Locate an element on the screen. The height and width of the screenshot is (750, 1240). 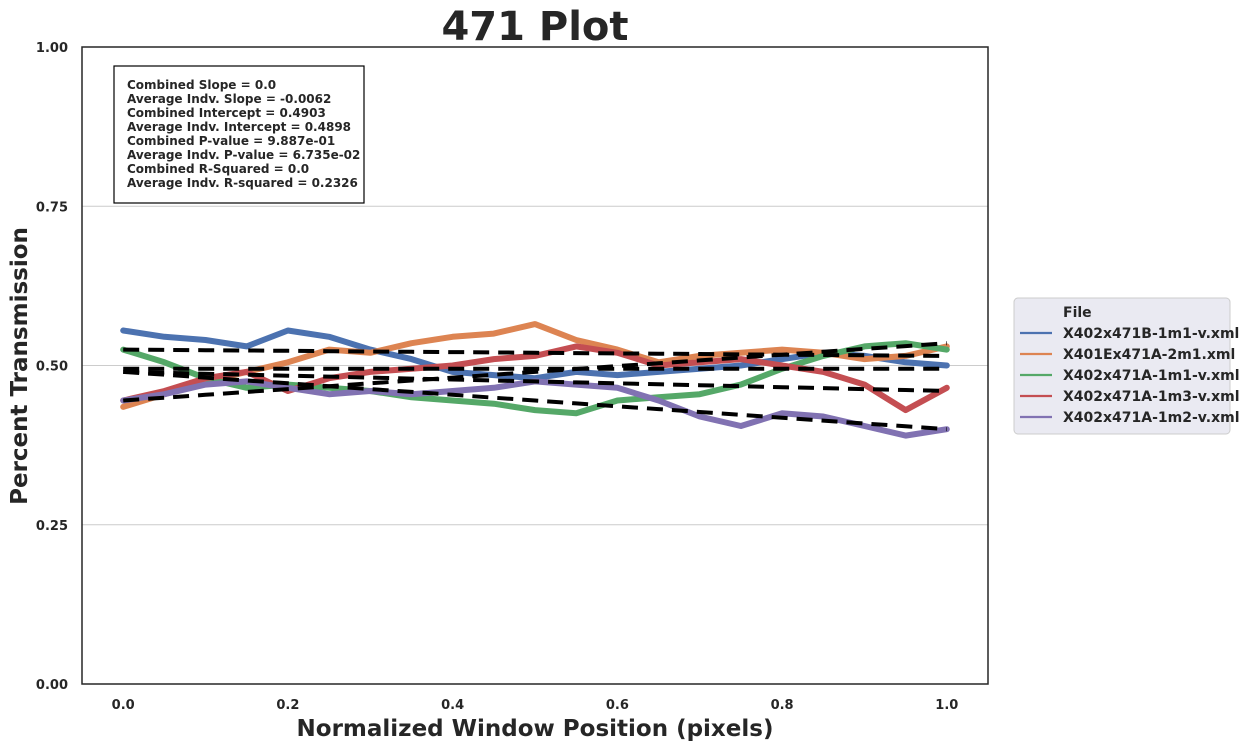
series-line is located at coordinates (535, 378).